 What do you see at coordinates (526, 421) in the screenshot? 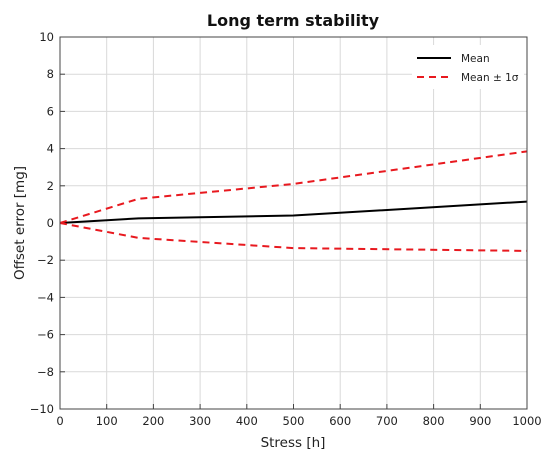
I see `x-tick-label: 1000` at bounding box center [526, 421].